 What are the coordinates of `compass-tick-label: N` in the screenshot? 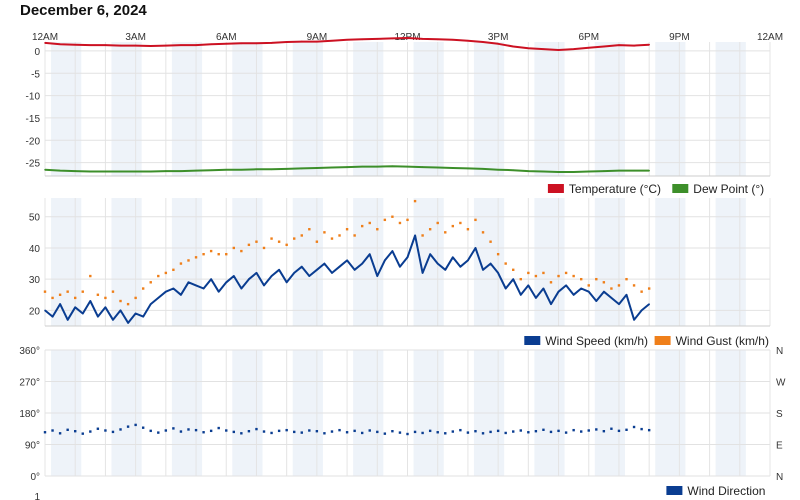 It's located at (779, 477).